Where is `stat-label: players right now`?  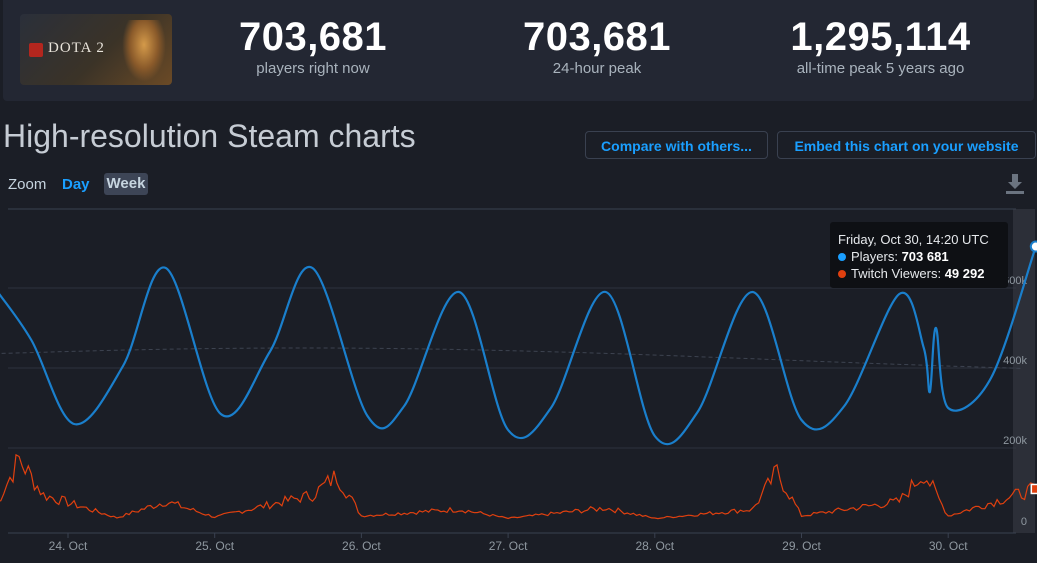
stat-label: players right now is located at coordinates (313, 68).